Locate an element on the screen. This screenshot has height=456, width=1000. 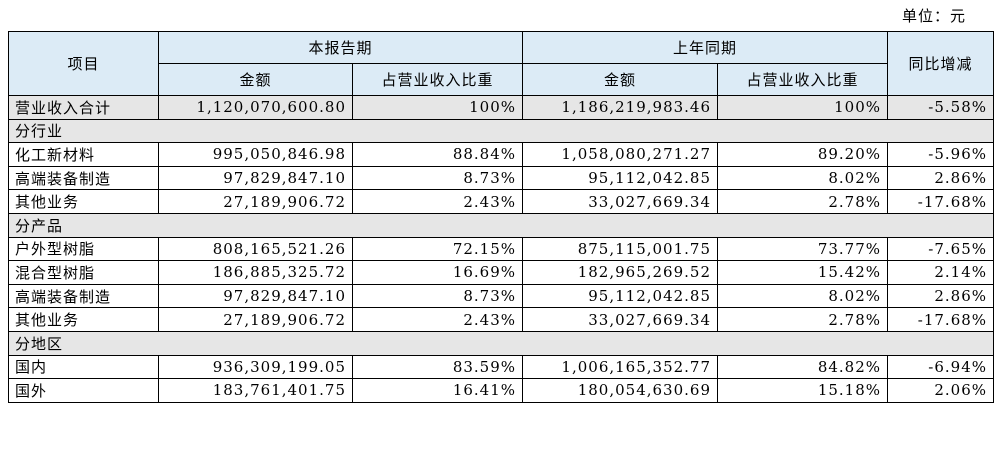
prior-amount: 1,006,165,352.77 is located at coordinates (620, 367).